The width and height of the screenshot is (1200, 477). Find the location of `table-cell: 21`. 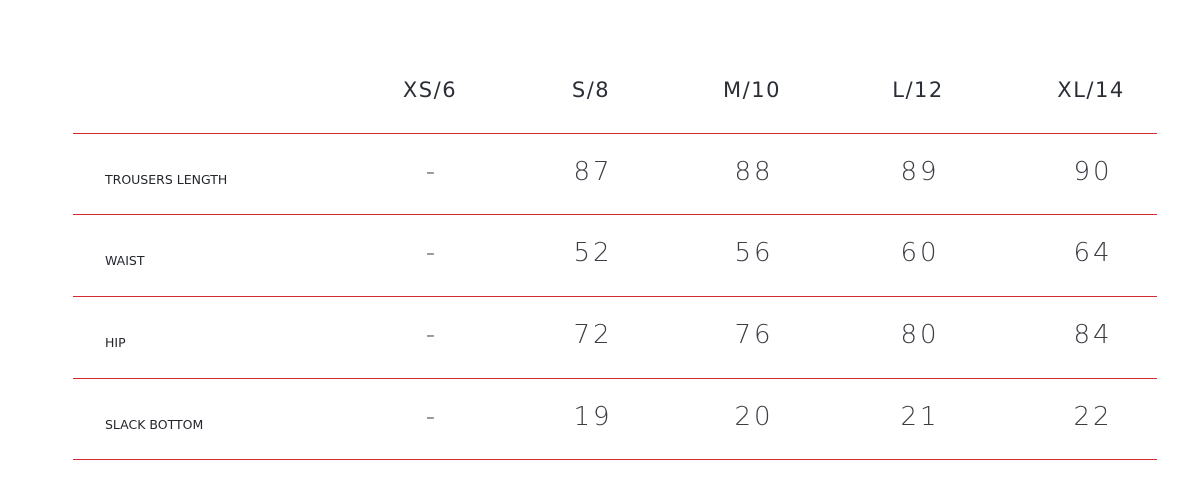

table-cell: 21 is located at coordinates (920, 417).